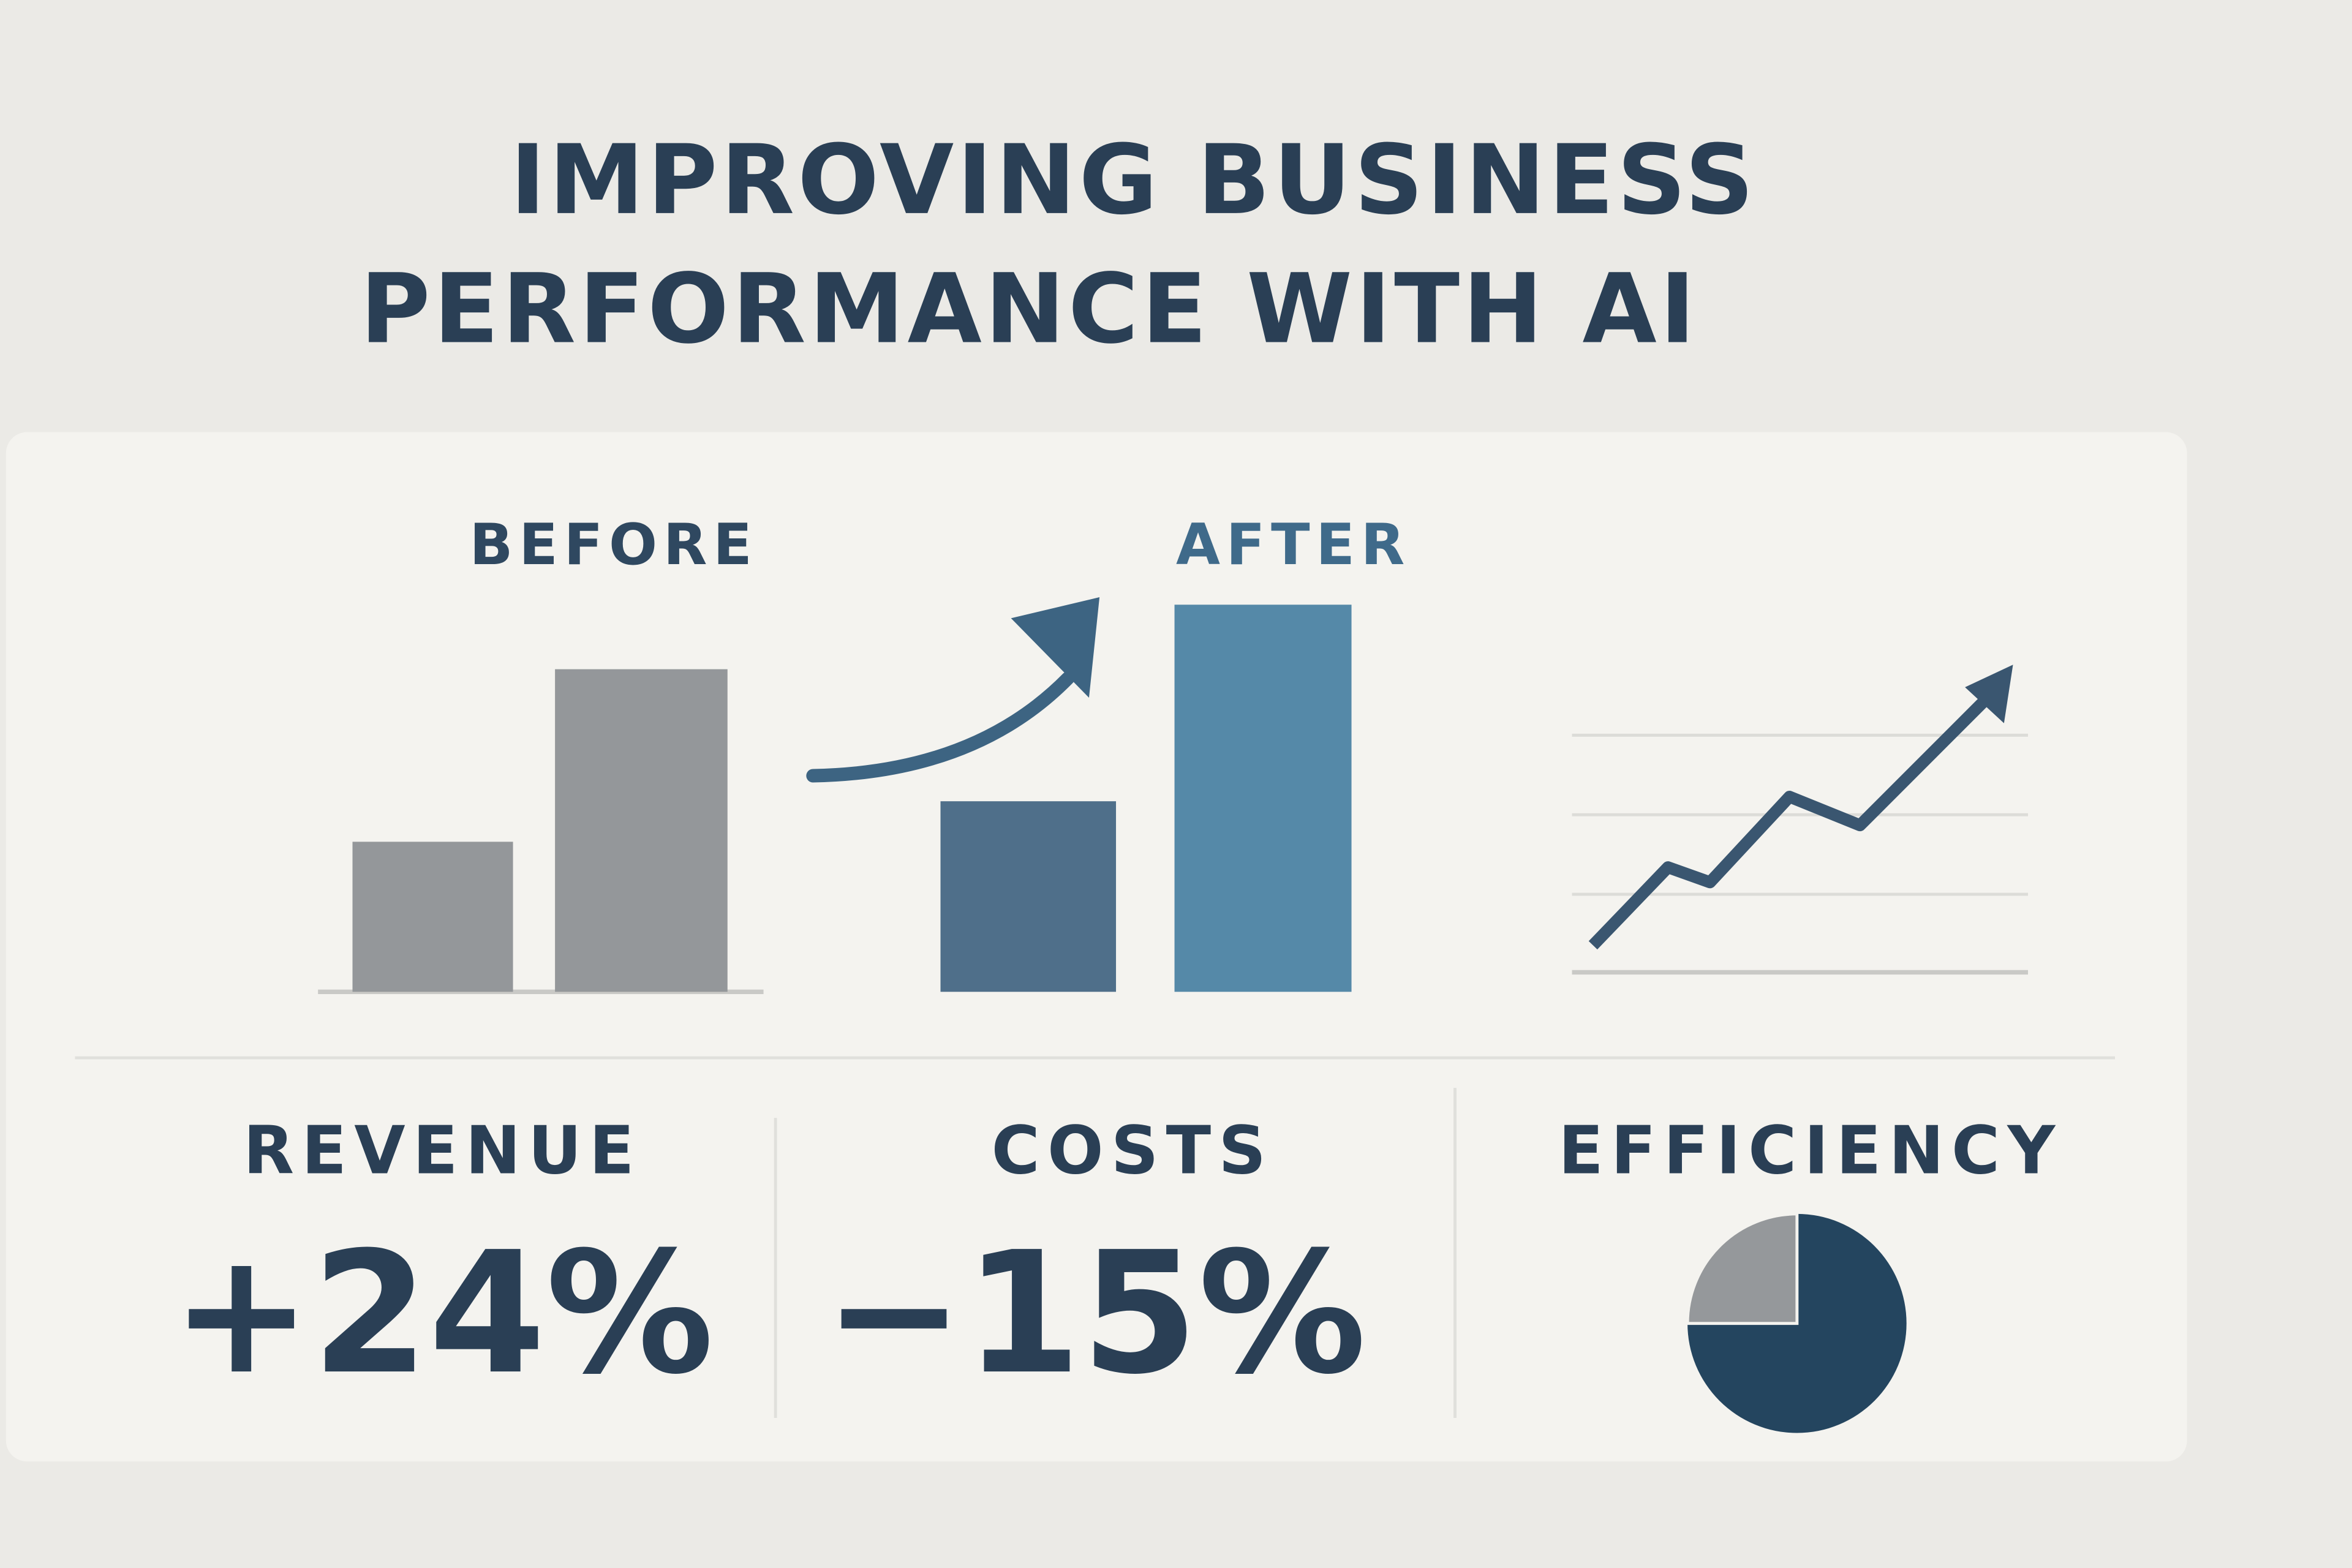 Image resolution: width=2352 pixels, height=1568 pixels. Describe the element at coordinates (1055, 647) in the screenshot. I see `arrow-head` at that location.